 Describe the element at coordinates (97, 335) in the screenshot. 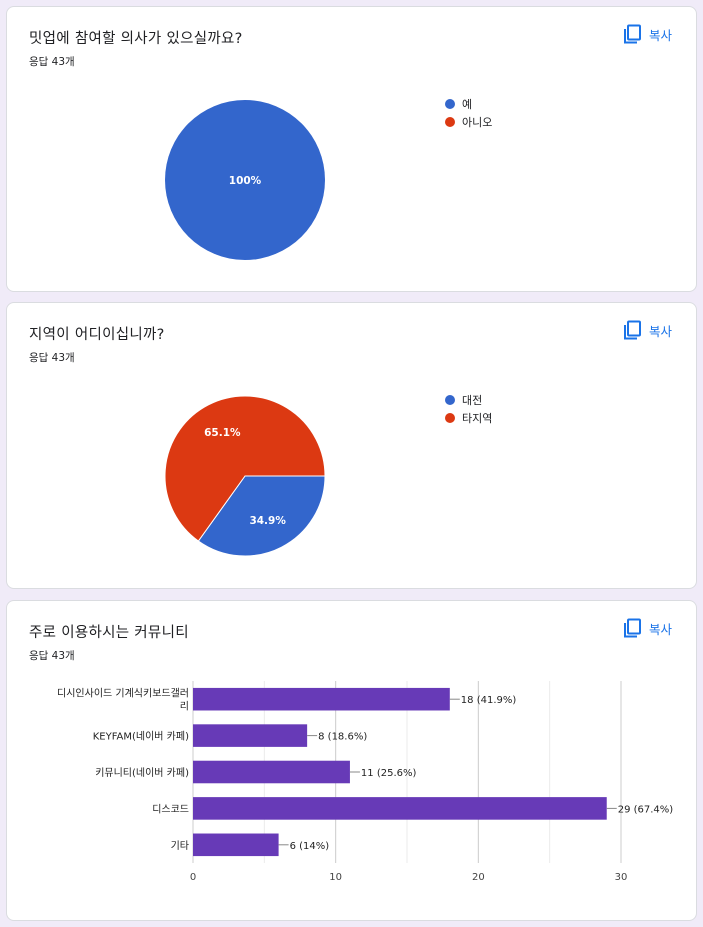

I see `question-title: 지역이 어디이십니까?` at that location.